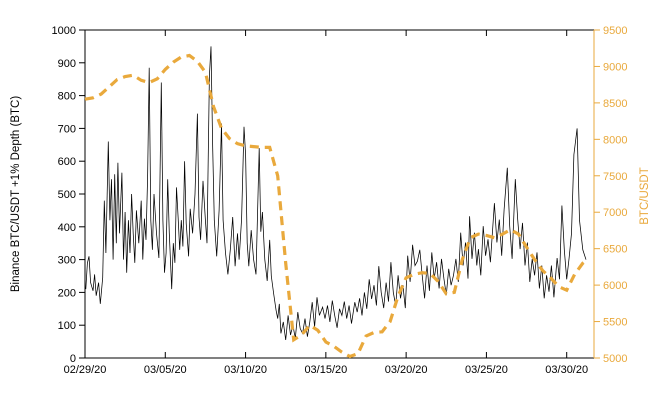 The image size is (658, 407). I want to click on price-axis-tick-label: 9000, so click(615, 67).